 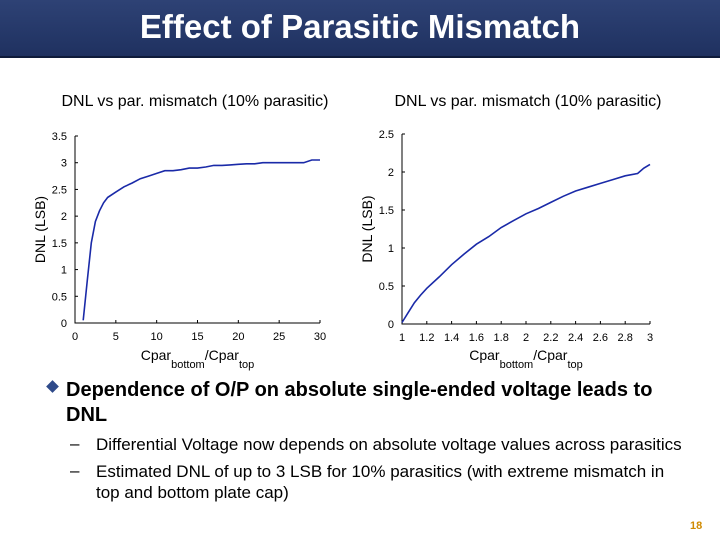 What do you see at coordinates (116, 337) in the screenshot?
I see `x-tick-label: 5` at bounding box center [116, 337].